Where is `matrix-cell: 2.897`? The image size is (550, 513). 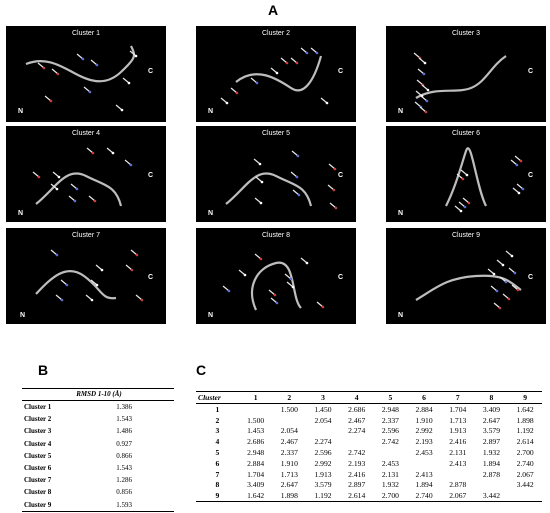 matrix-cell: 2.897 is located at coordinates (491, 442).